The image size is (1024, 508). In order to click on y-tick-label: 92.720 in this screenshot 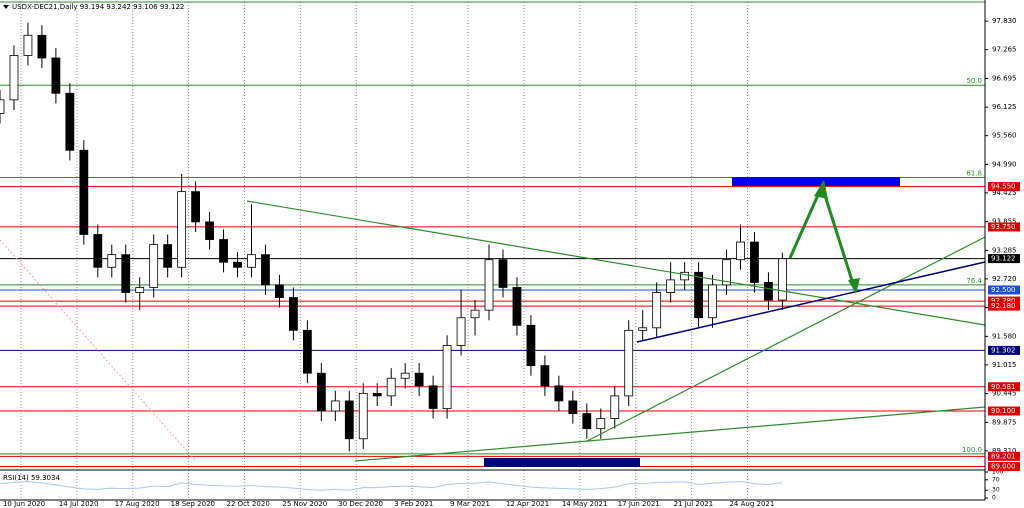, I will do `click(1004, 279)`.